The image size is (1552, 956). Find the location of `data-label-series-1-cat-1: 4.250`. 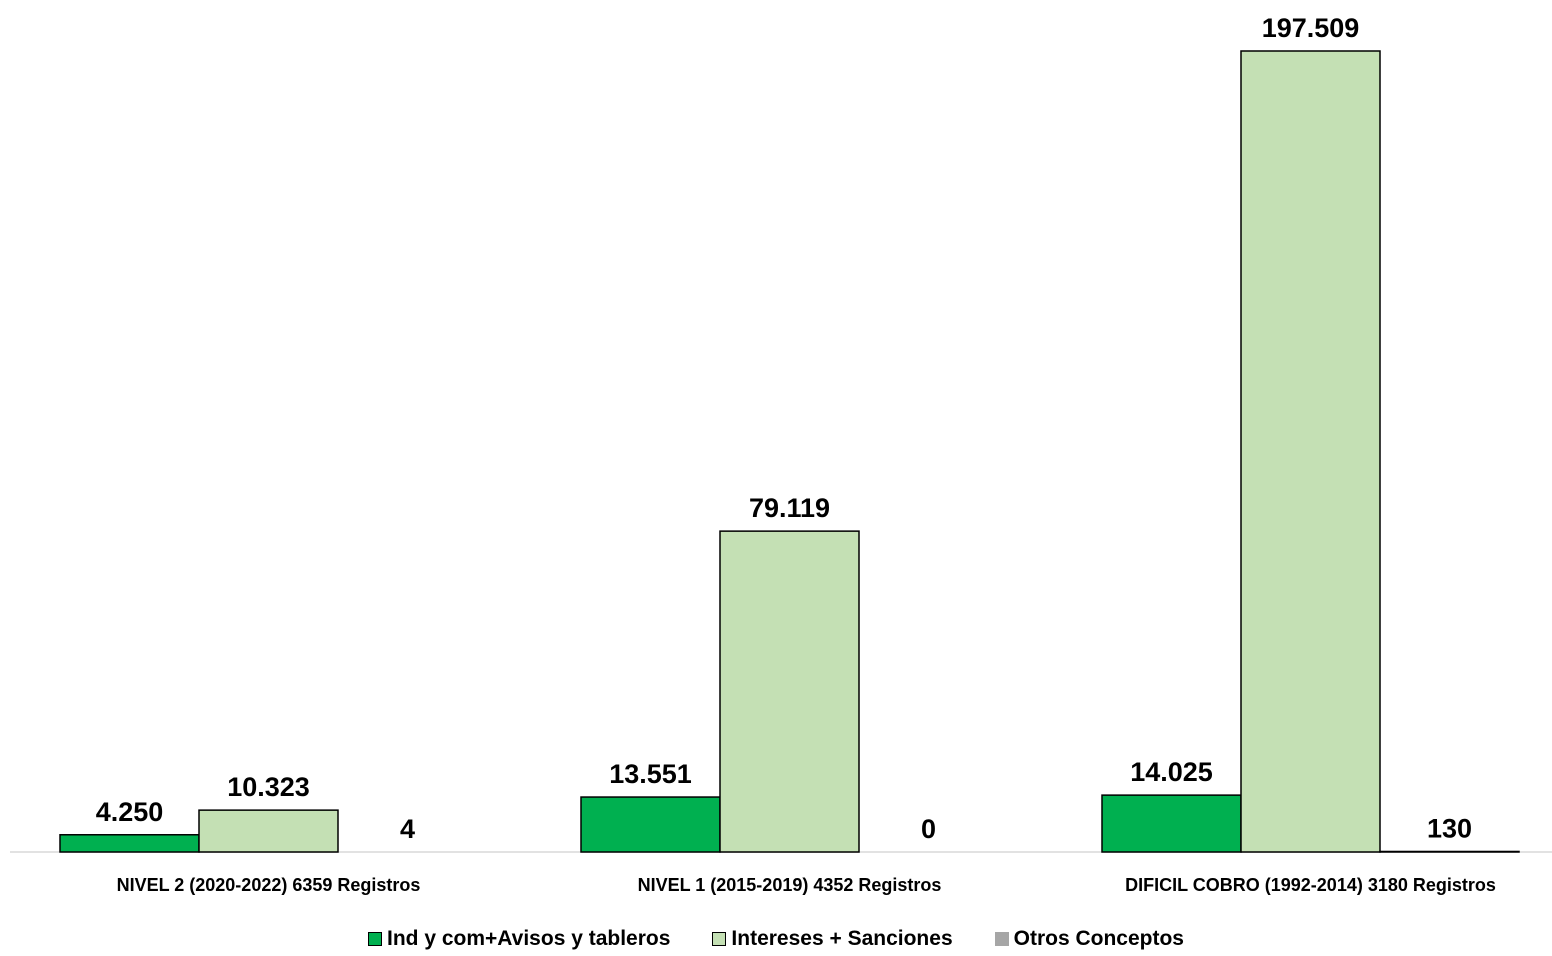

data-label-series-1-cat-1: 4.250 is located at coordinates (130, 812).